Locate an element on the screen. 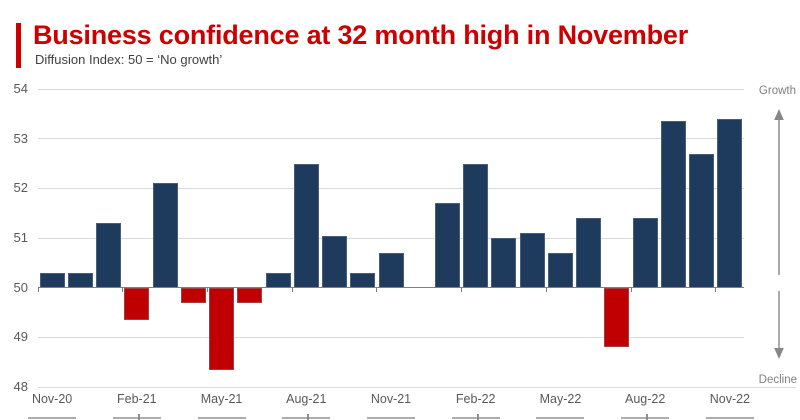 Image resolution: width=800 pixels, height=420 pixels. y-tick-label-54: 54 is located at coordinates (20, 88).